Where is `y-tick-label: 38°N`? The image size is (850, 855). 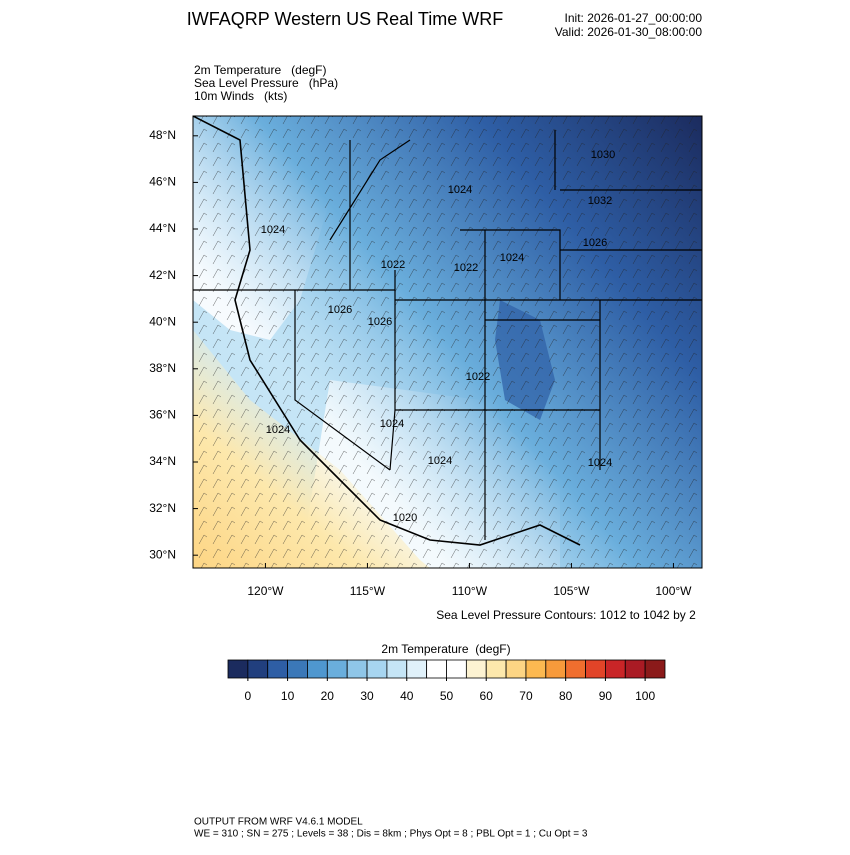
y-tick-label: 38°N is located at coordinates (162, 368).